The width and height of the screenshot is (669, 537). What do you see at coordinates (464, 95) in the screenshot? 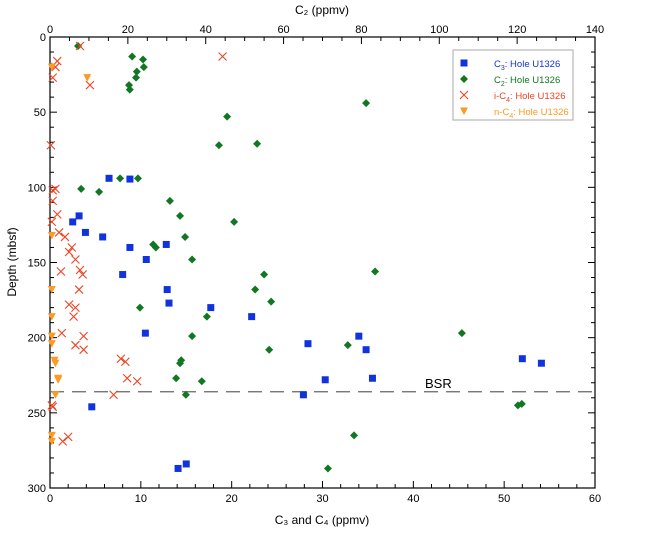
I see `legend-marker-cross` at bounding box center [464, 95].